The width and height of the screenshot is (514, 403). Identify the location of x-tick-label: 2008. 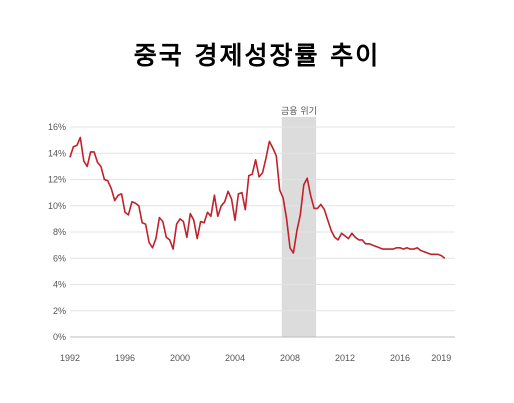
(290, 358).